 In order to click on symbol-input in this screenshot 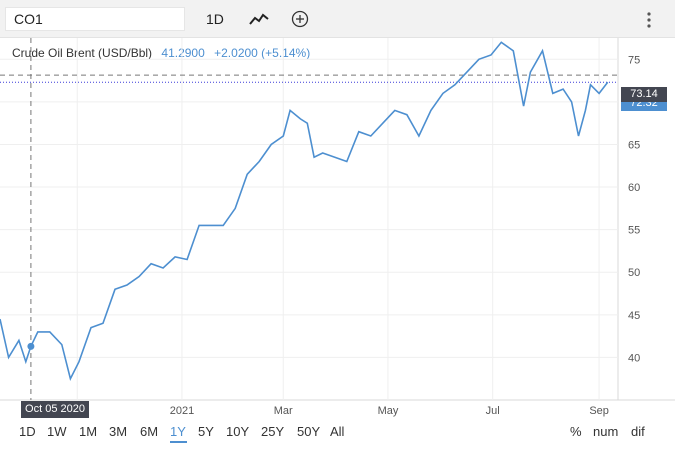, I will do `click(95, 19)`.